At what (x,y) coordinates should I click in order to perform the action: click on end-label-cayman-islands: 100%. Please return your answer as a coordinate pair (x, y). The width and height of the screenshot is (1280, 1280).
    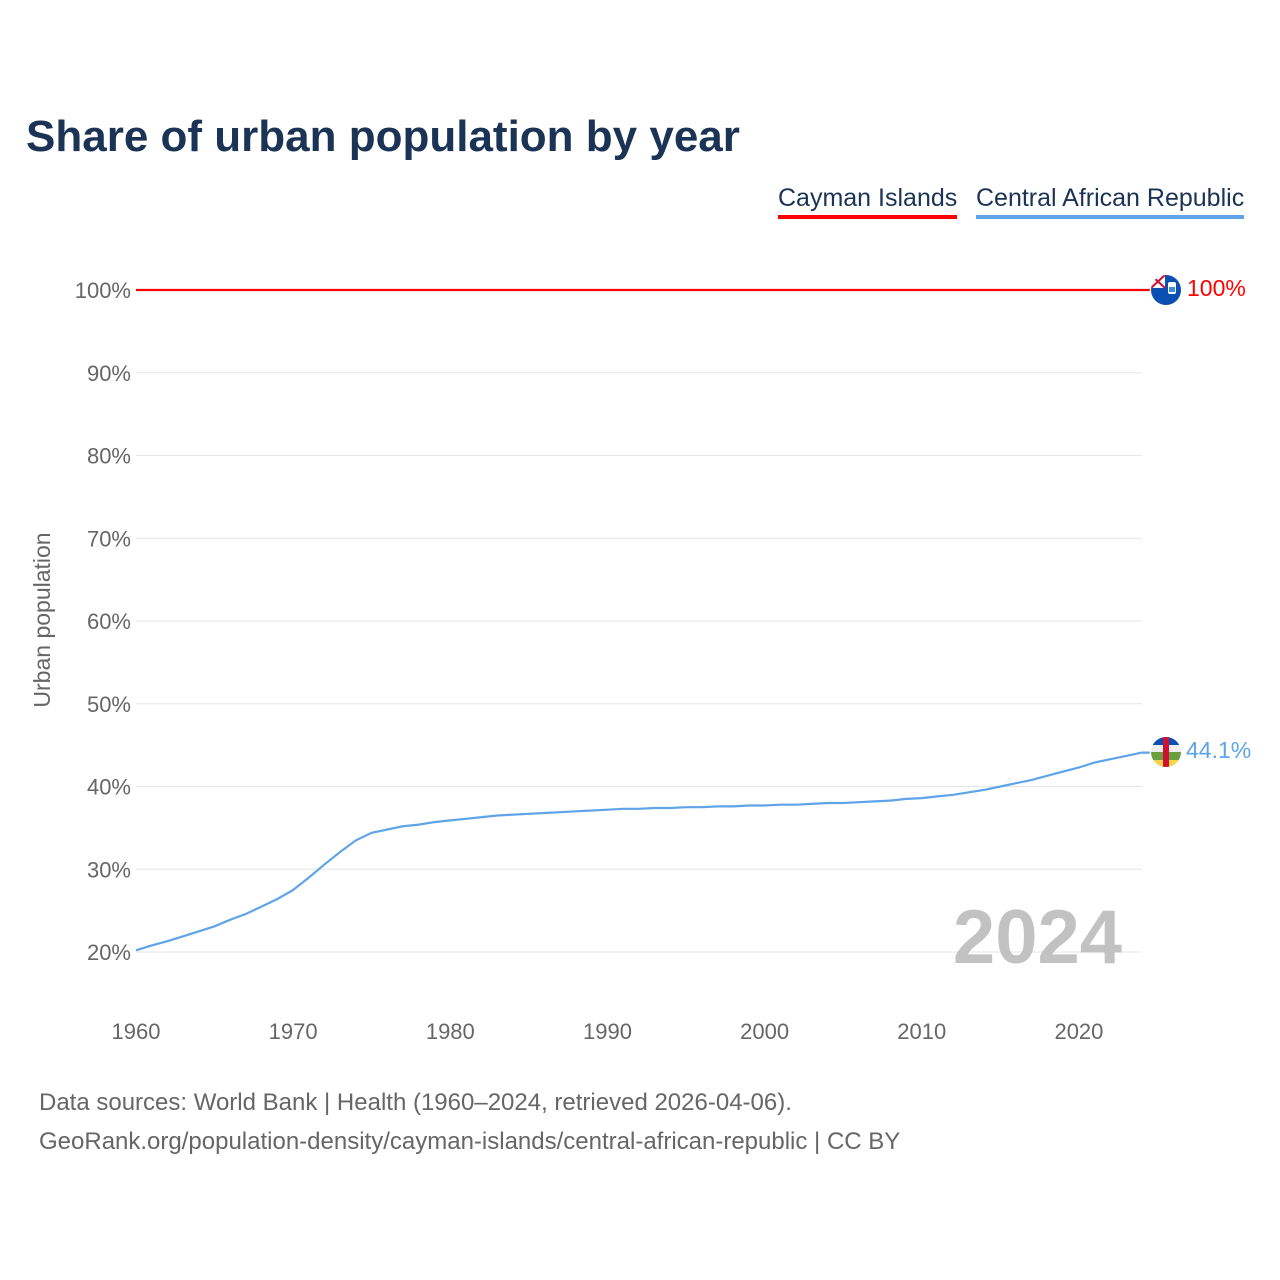
    Looking at the image, I should click on (1216, 288).